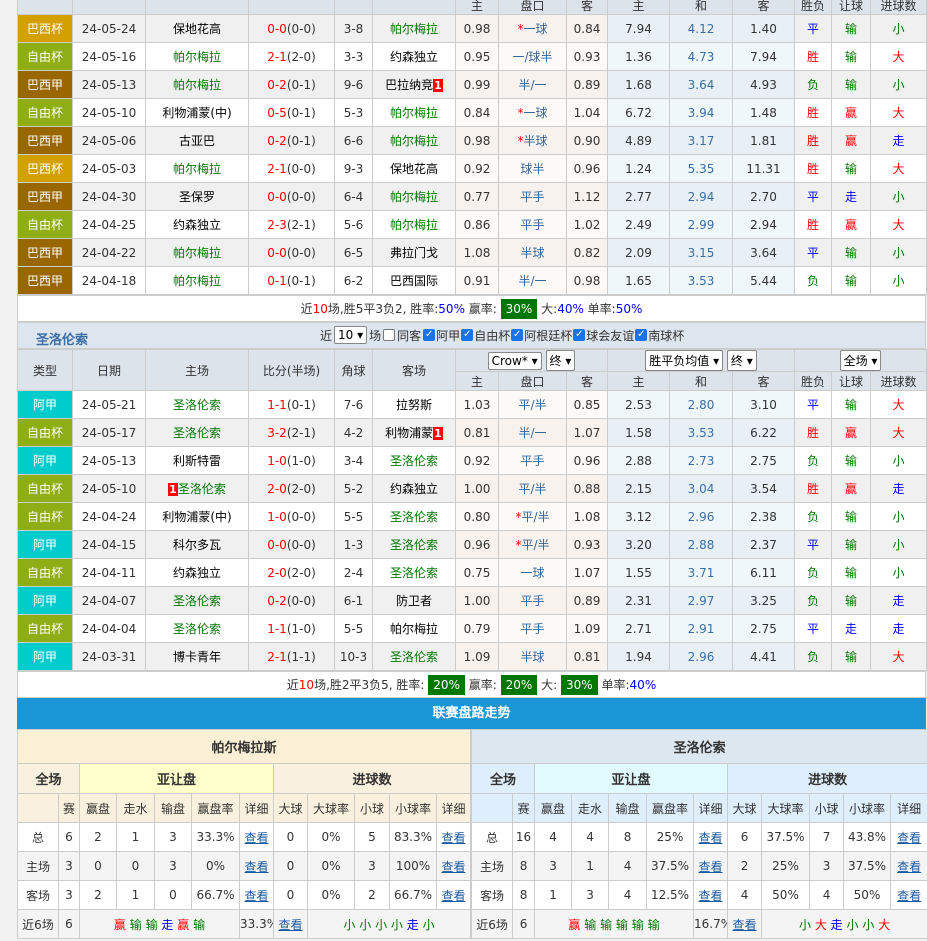  What do you see at coordinates (409, 433) in the screenshot?
I see `away-team-name: 利物浦蒙` at bounding box center [409, 433].